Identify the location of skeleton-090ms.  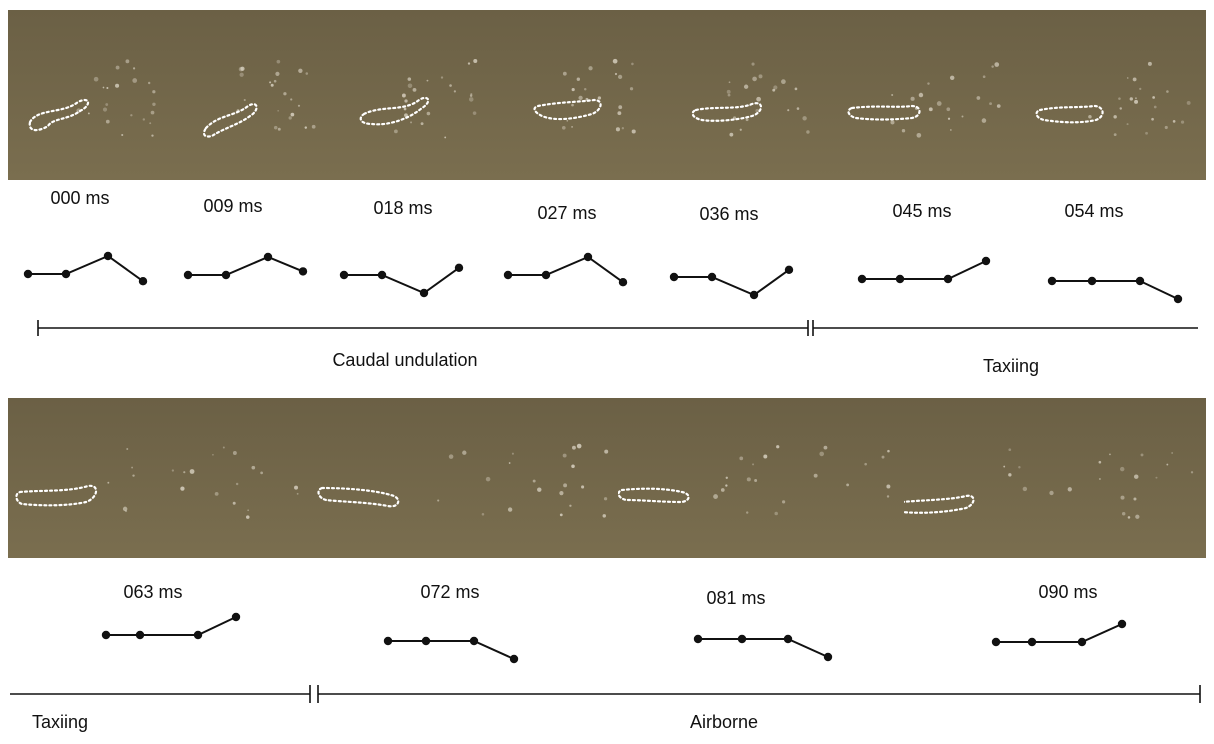
(1059, 633).